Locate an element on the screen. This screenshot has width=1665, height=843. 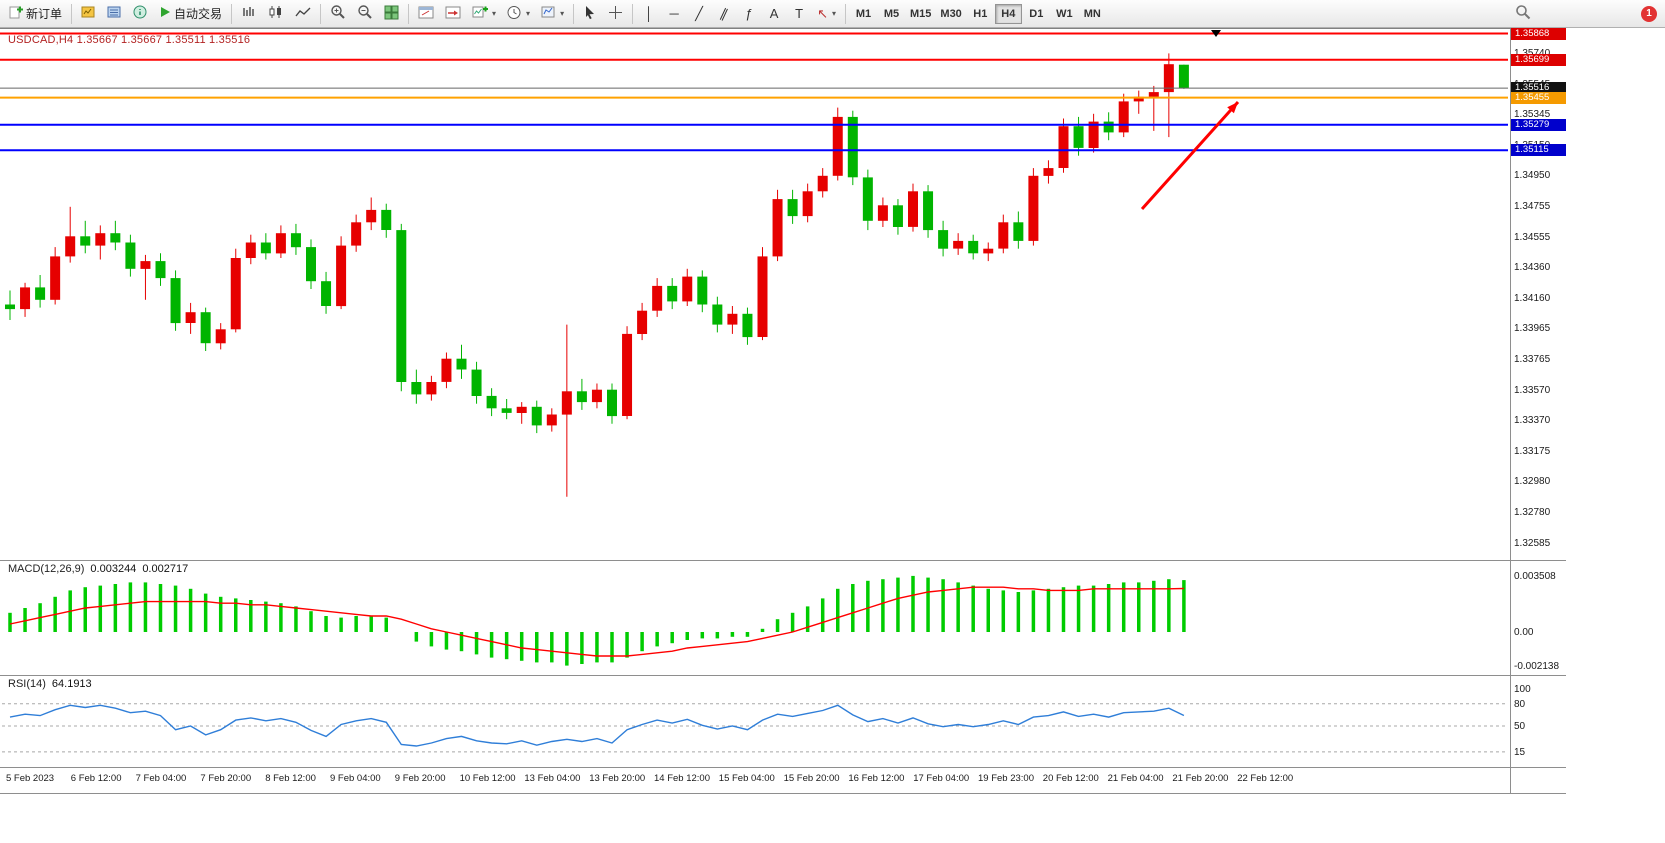
market-watch-icon is located at coordinates (88, 13).